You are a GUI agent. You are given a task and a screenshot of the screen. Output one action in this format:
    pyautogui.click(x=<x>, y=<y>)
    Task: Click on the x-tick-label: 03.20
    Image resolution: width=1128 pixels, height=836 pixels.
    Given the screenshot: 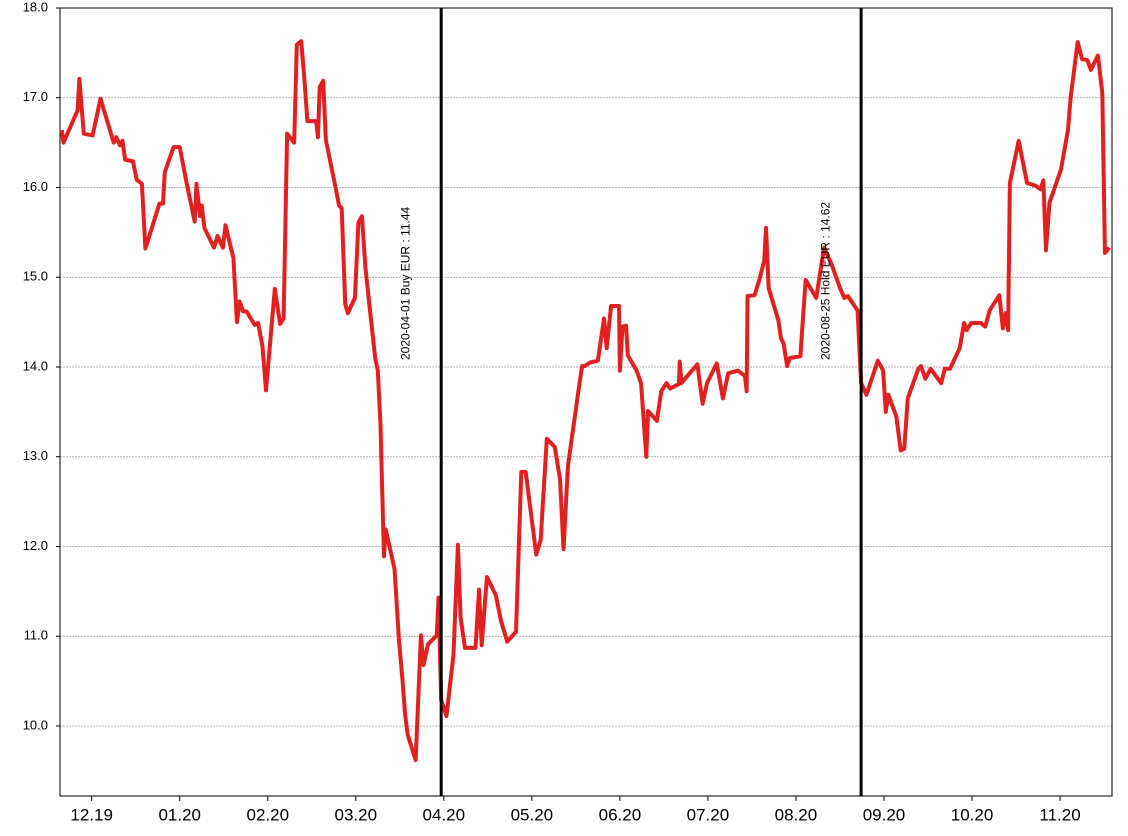 What is the action you would take?
    pyautogui.click(x=356, y=814)
    